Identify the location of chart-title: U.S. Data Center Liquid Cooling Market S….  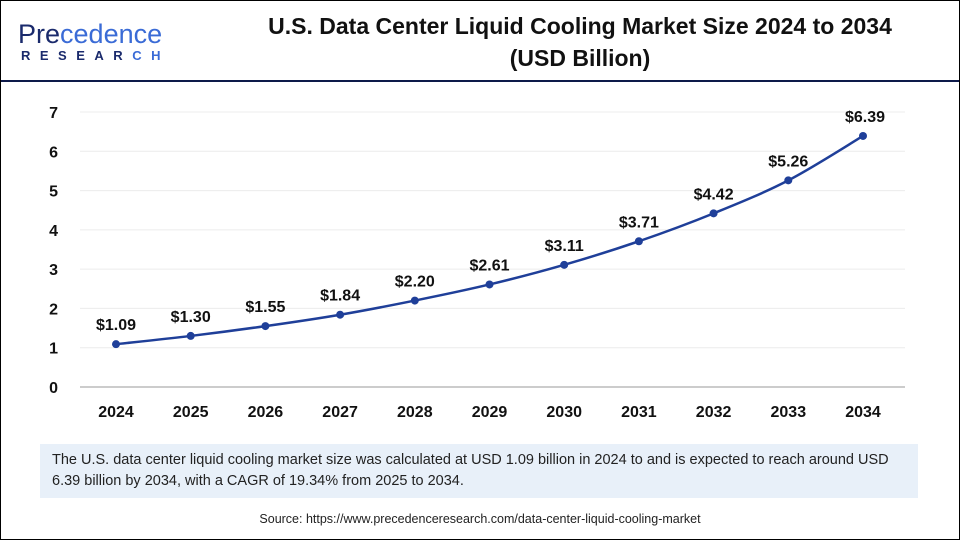
(580, 42).